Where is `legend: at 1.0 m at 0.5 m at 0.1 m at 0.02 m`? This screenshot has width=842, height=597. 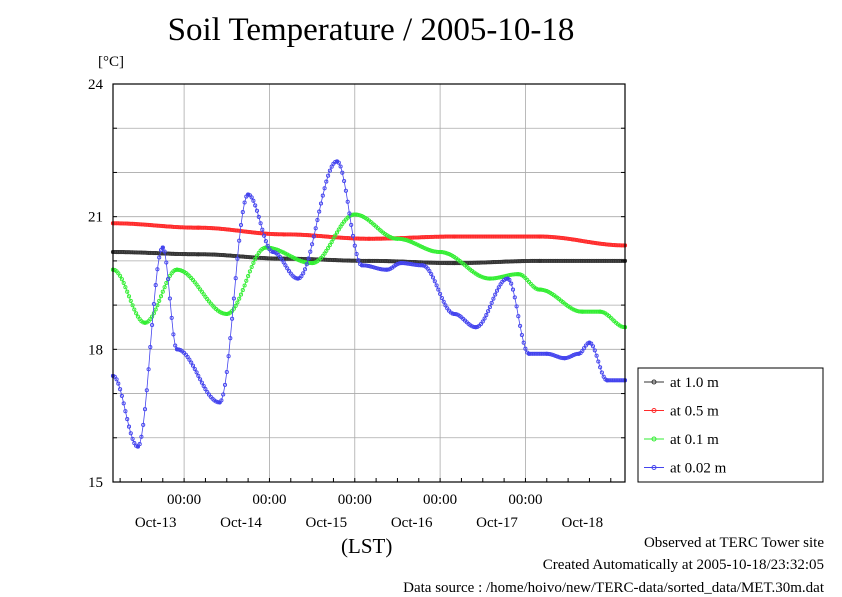 legend: at 1.0 m at 0.5 m at 0.1 m at 0.02 m is located at coordinates (730, 425).